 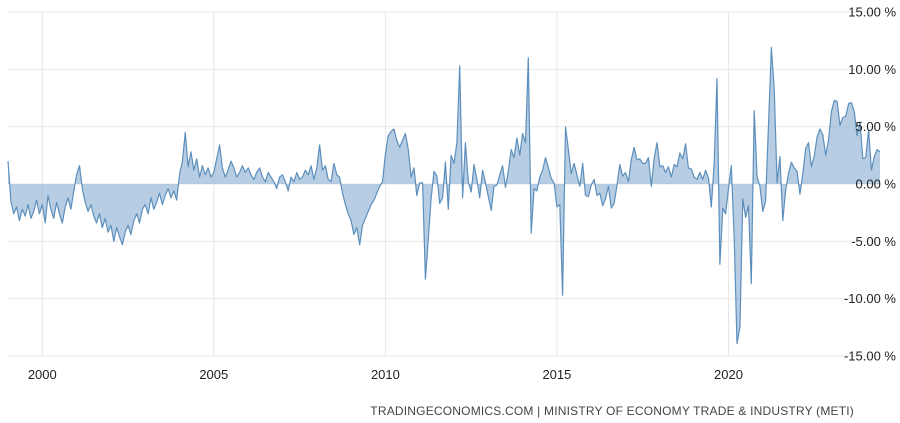 What do you see at coordinates (872, 12) in the screenshot?
I see `y-axis-label: 15.00 %` at bounding box center [872, 12].